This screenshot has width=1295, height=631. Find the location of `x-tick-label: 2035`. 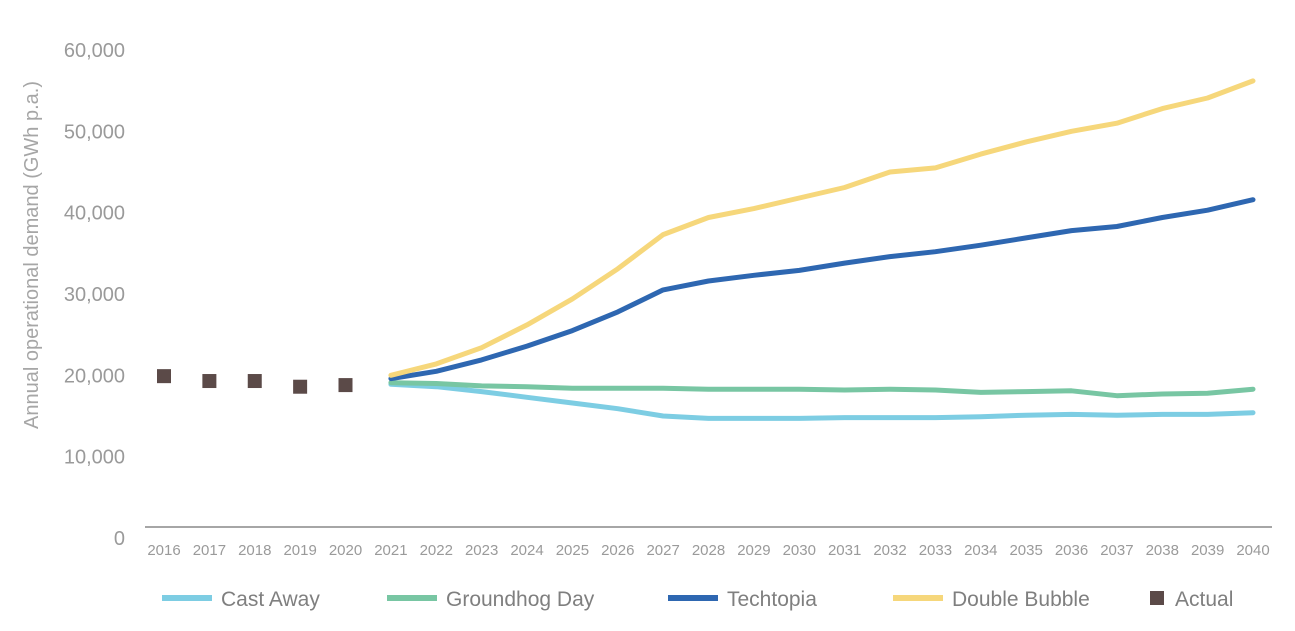

x-tick-label: 2035 is located at coordinates (1025, 550).